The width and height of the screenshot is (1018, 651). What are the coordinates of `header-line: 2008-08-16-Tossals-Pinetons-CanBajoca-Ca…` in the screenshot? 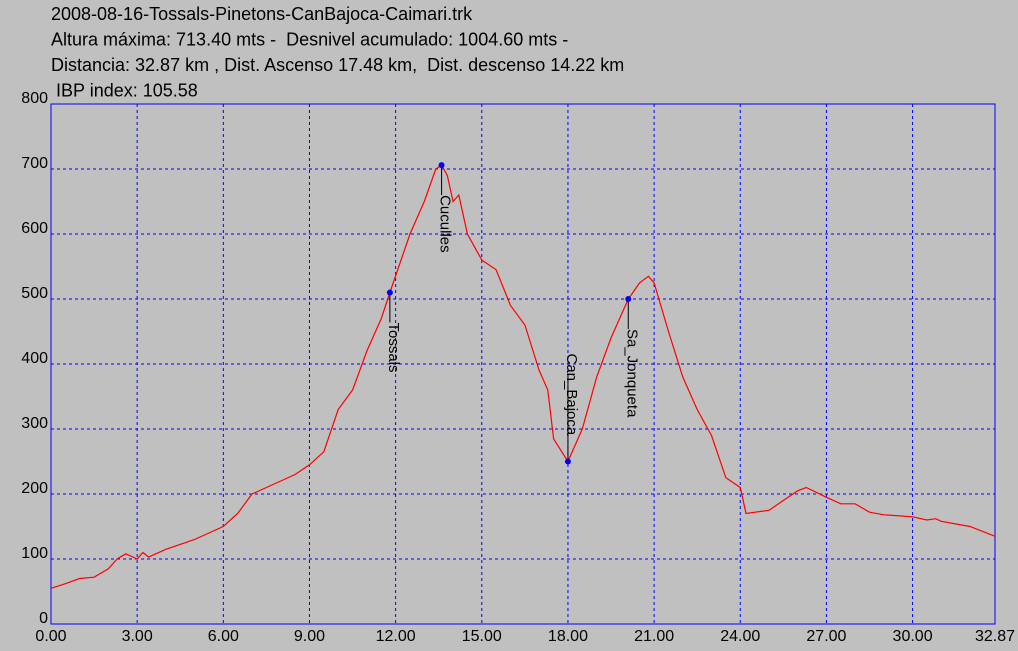 It's located at (262, 14).